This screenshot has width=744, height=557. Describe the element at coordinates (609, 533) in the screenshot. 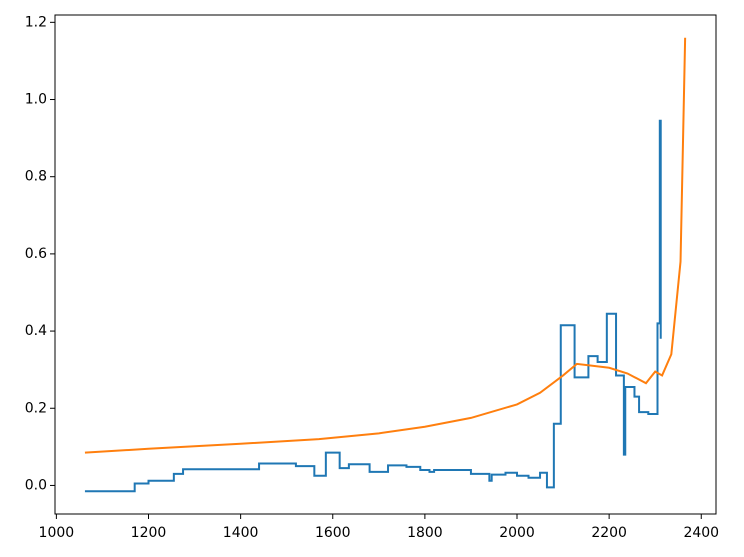

I see `x-tick-label: 2200` at that location.